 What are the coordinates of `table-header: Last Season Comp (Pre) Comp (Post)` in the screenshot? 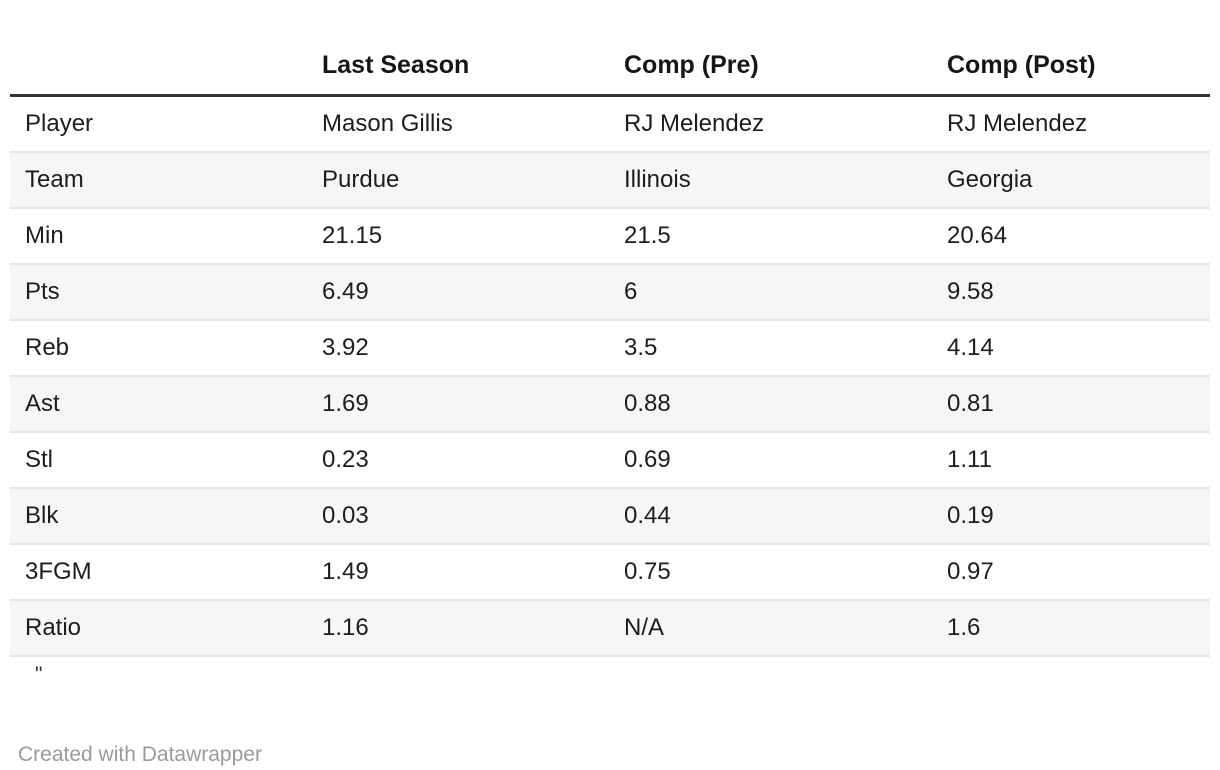 It's located at (610, 66).